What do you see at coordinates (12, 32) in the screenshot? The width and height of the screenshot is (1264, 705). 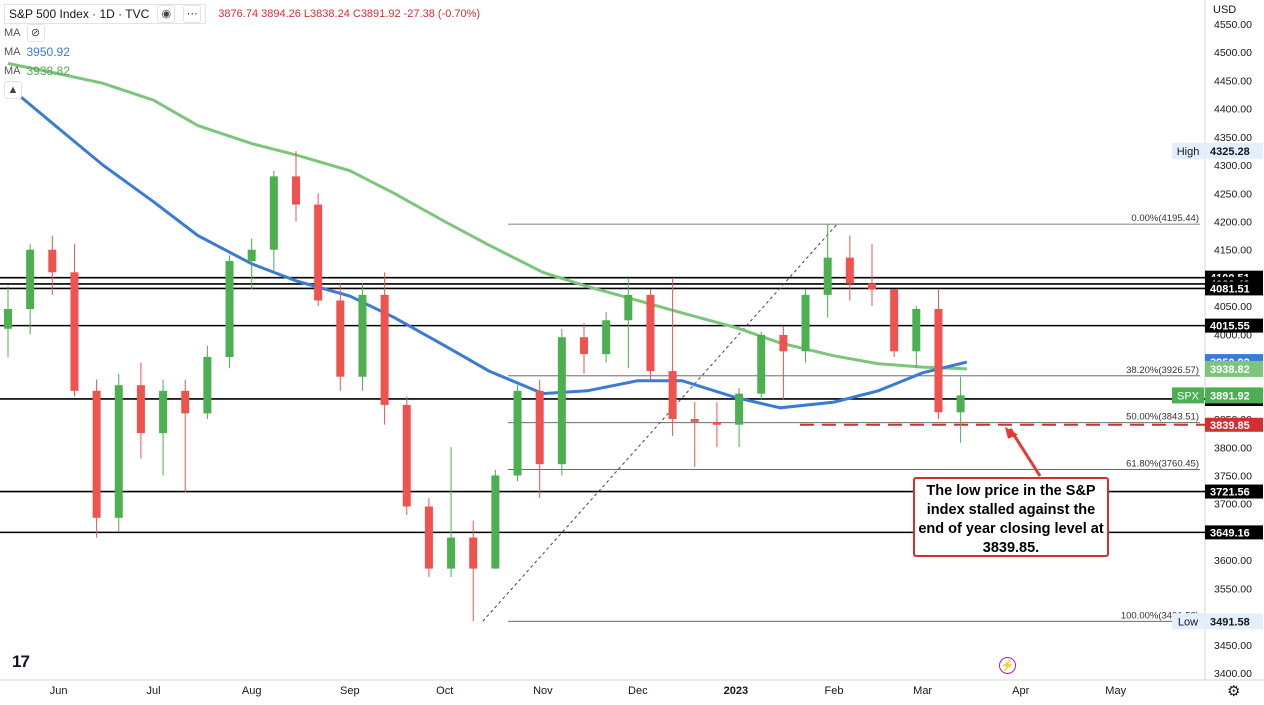 I see `ma-label-1: MA` at bounding box center [12, 32].